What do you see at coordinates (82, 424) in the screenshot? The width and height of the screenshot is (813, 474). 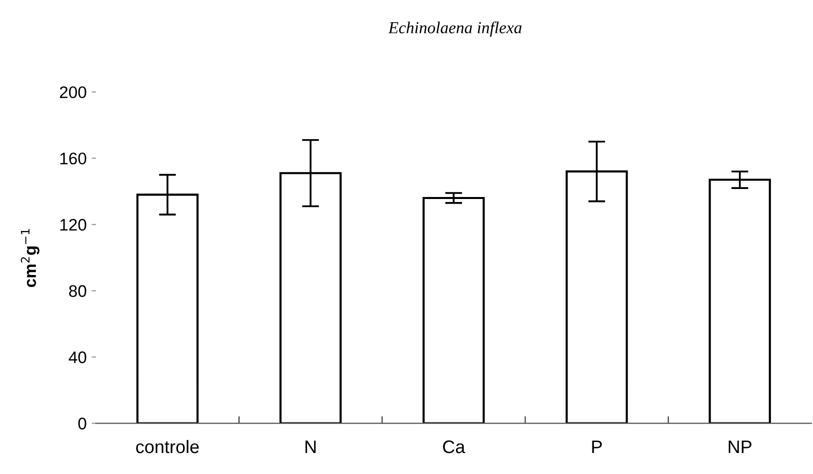 I see `y-tick-label: 0` at bounding box center [82, 424].